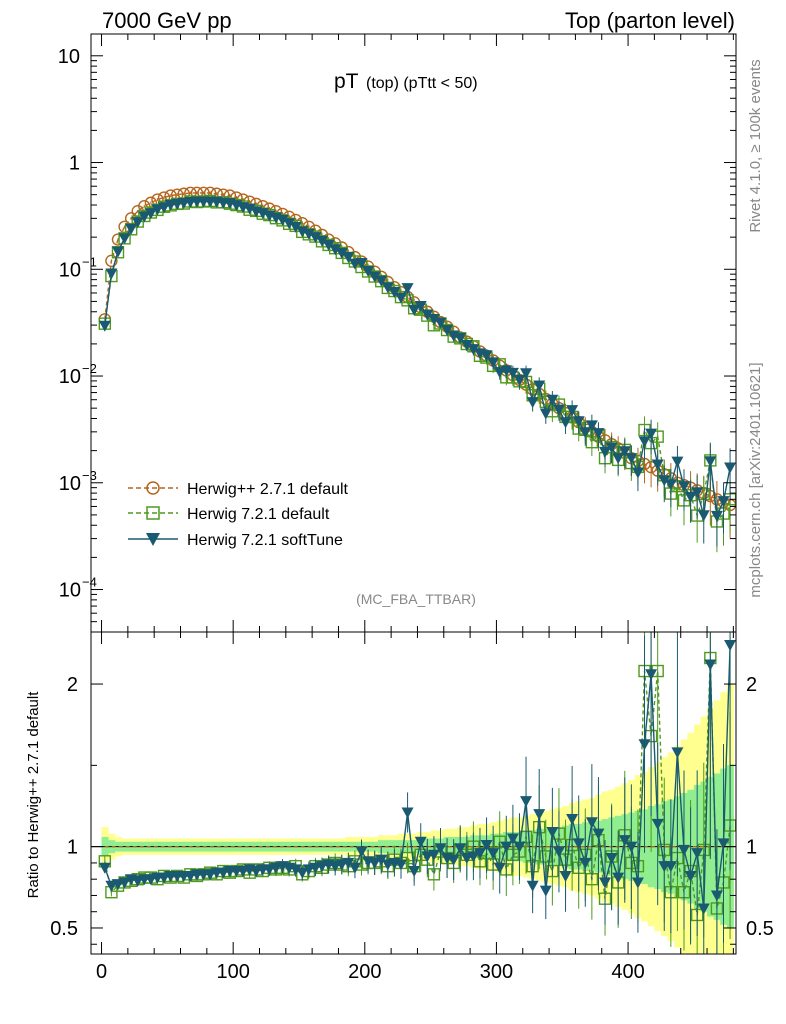  What do you see at coordinates (545, 856) in the screenshot?
I see `ratio-point-herwig721` at bounding box center [545, 856].